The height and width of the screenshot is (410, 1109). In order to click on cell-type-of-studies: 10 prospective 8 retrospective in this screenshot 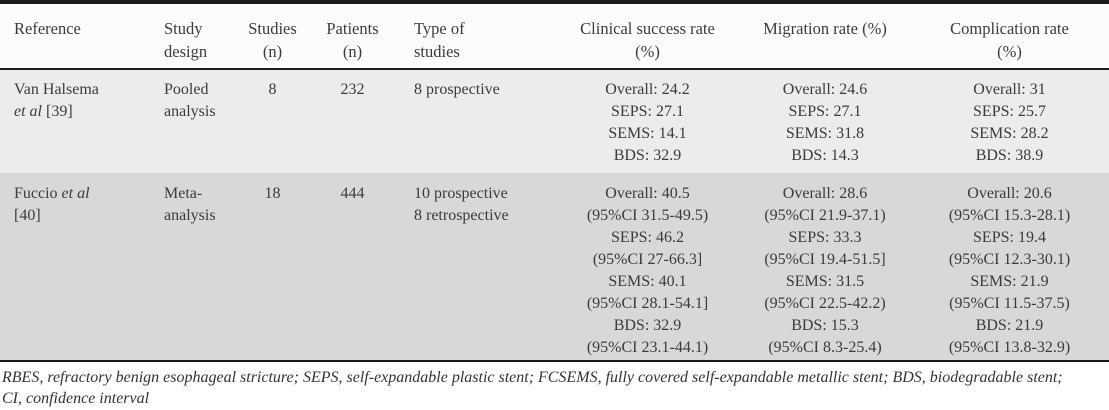, I will do `click(477, 267)`.